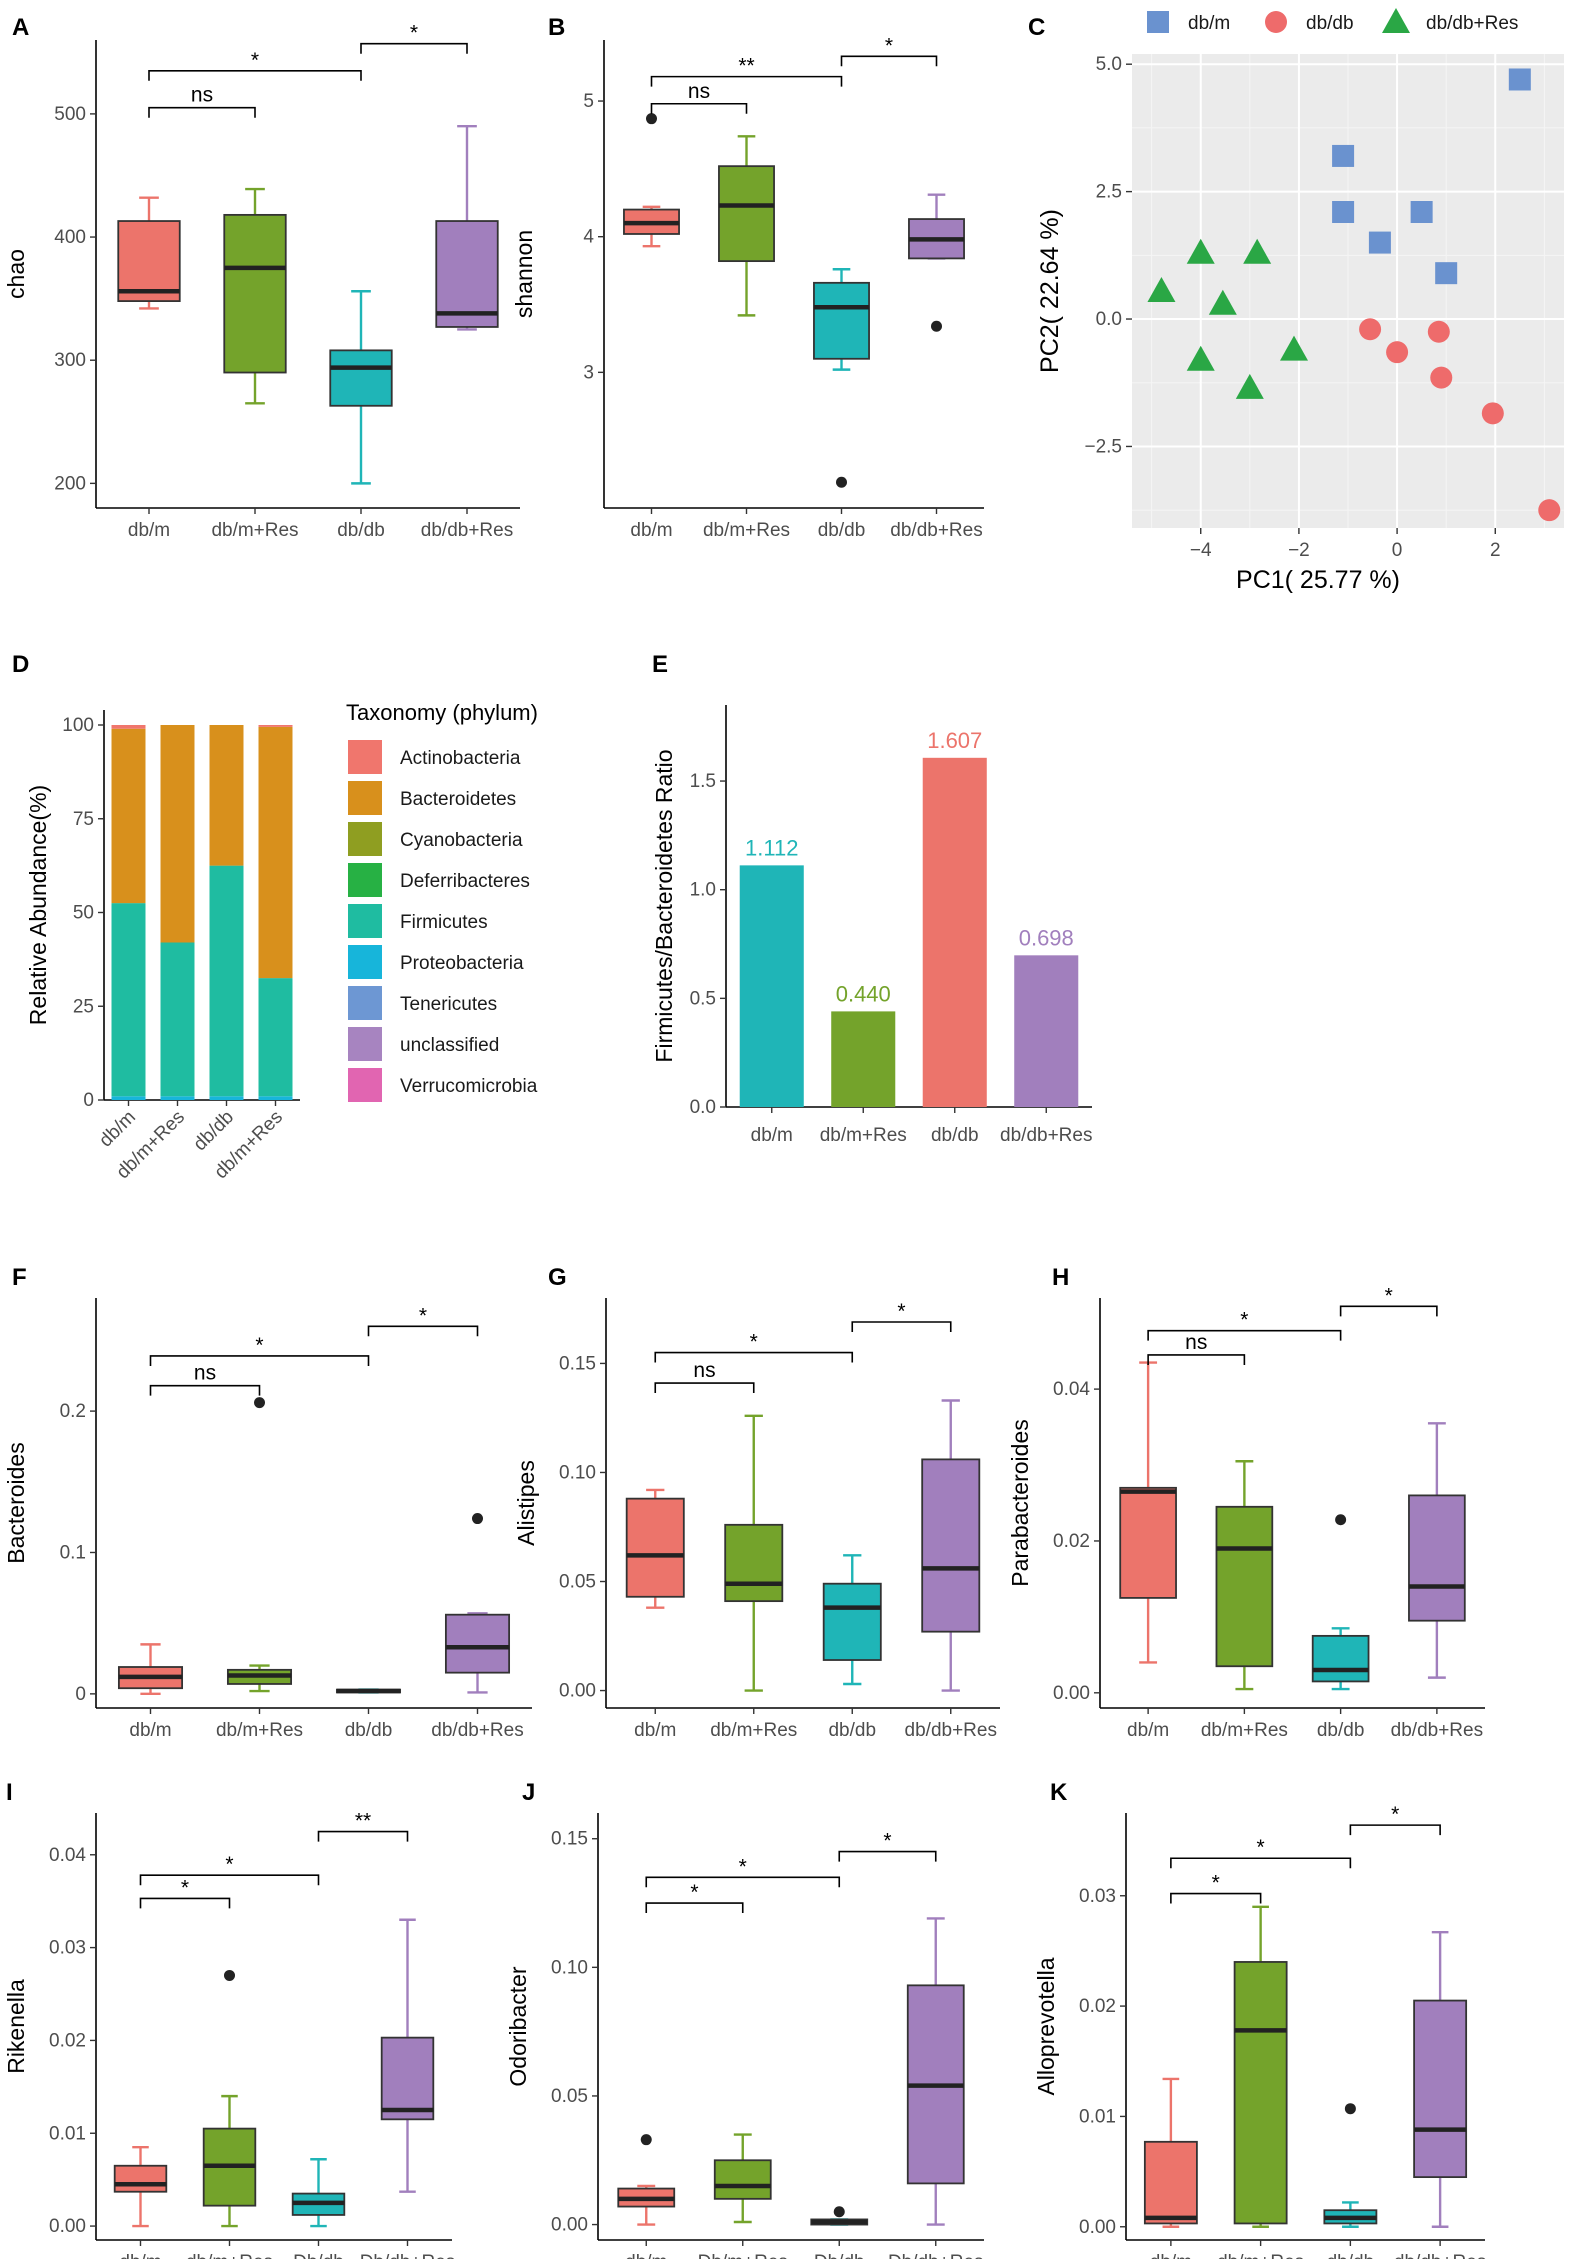  Describe the element at coordinates (1097, 2006) in the screenshot. I see `y-tick-label: 0.02` at that location.